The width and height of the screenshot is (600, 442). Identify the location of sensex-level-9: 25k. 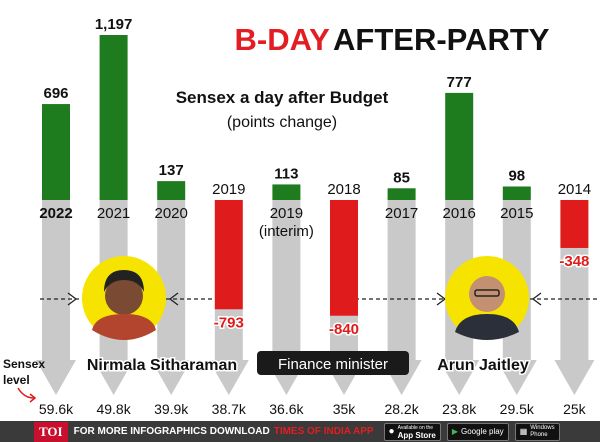
(575, 409).